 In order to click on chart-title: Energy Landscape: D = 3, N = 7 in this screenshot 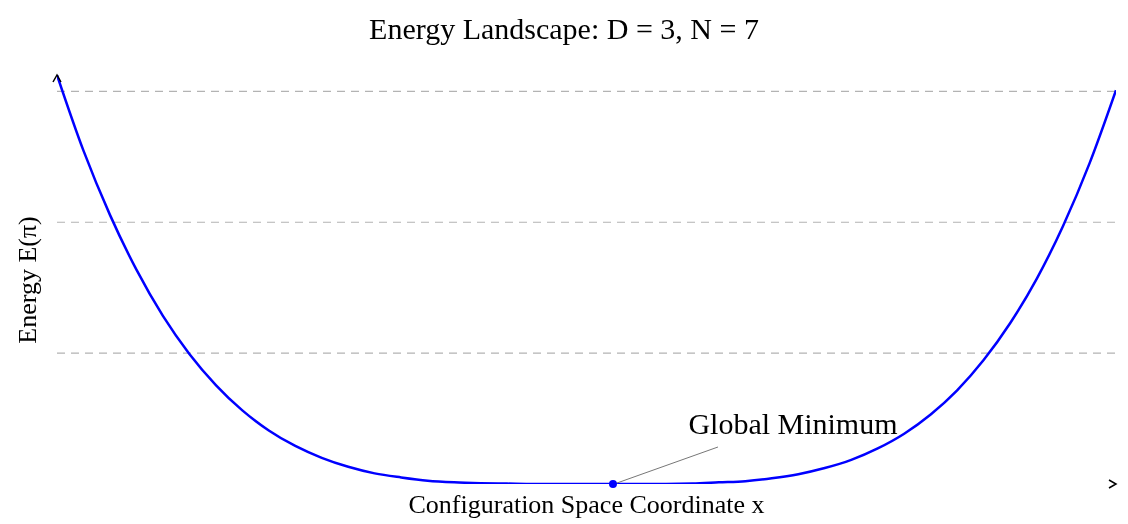, I will do `click(564, 29)`.